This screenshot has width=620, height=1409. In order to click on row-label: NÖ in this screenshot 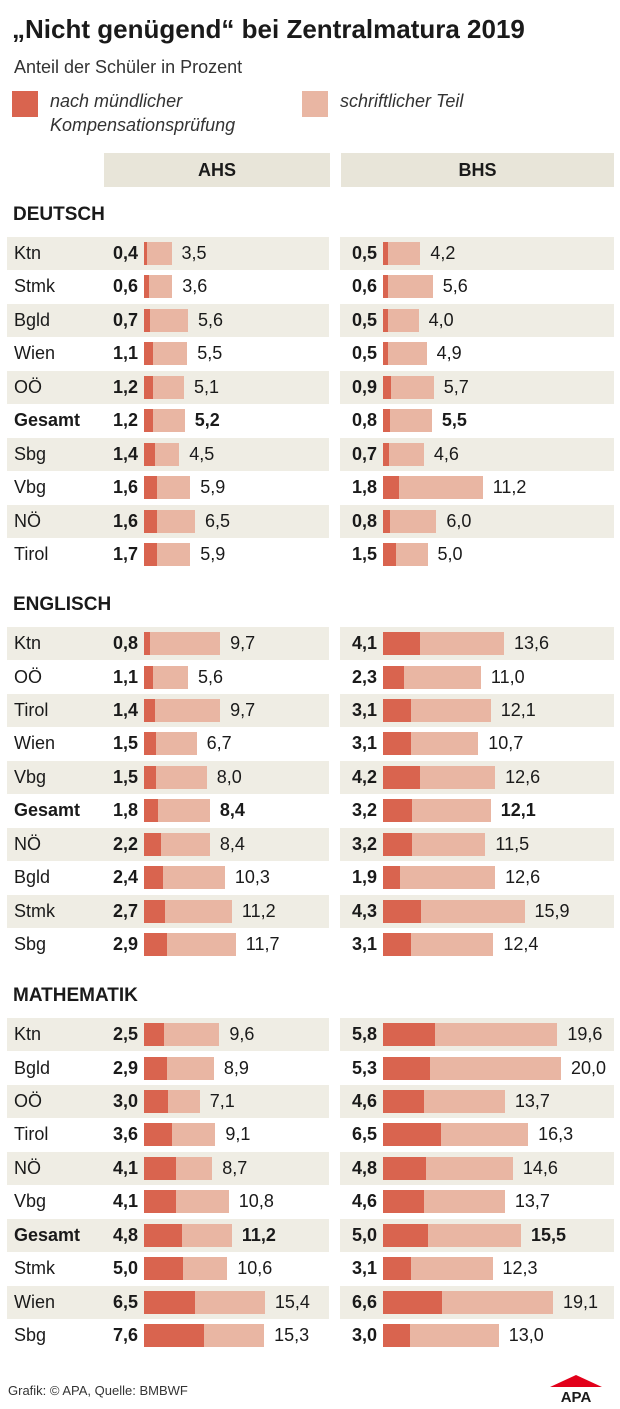, I will do `click(27, 520)`.